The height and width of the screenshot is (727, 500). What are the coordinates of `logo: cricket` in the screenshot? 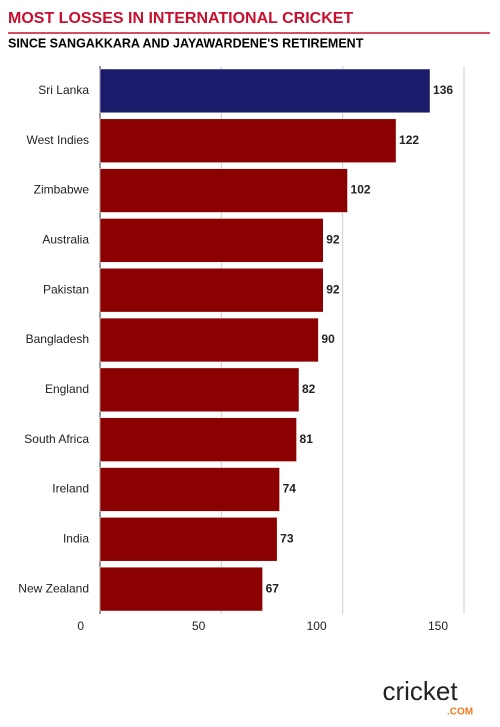 It's located at (420, 691).